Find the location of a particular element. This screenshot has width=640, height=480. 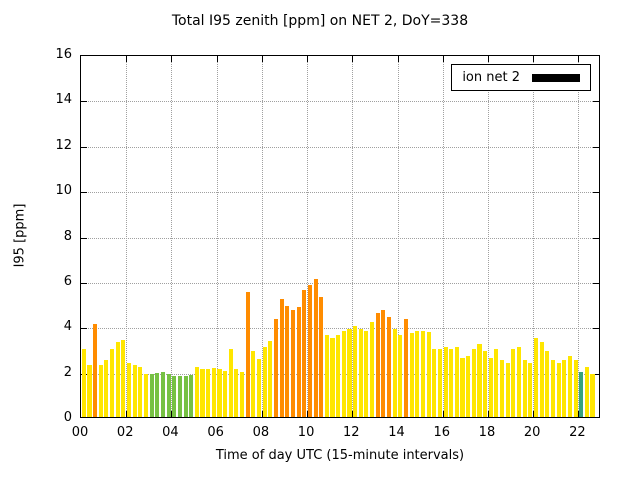

y-tick-label: 2 is located at coordinates (67, 372).